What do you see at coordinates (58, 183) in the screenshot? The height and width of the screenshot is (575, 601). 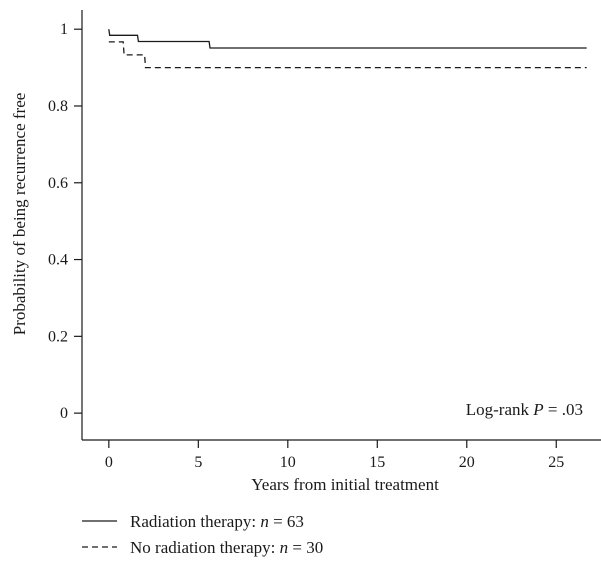 I see `y-tick-label: 0.6` at bounding box center [58, 183].